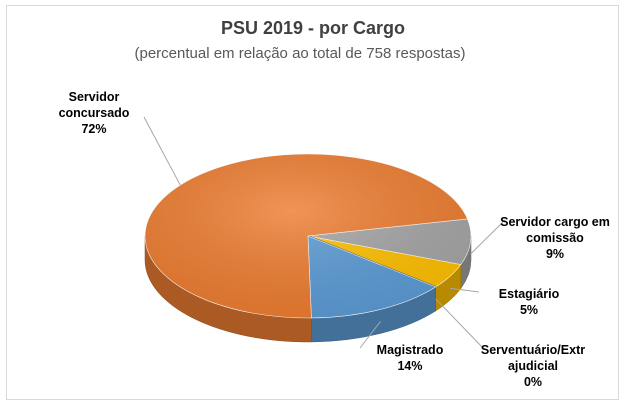 The width and height of the screenshot is (627, 407). What do you see at coordinates (459, 323) in the screenshot?
I see `leader-line-serventuario-extr-ajudicial` at bounding box center [459, 323].